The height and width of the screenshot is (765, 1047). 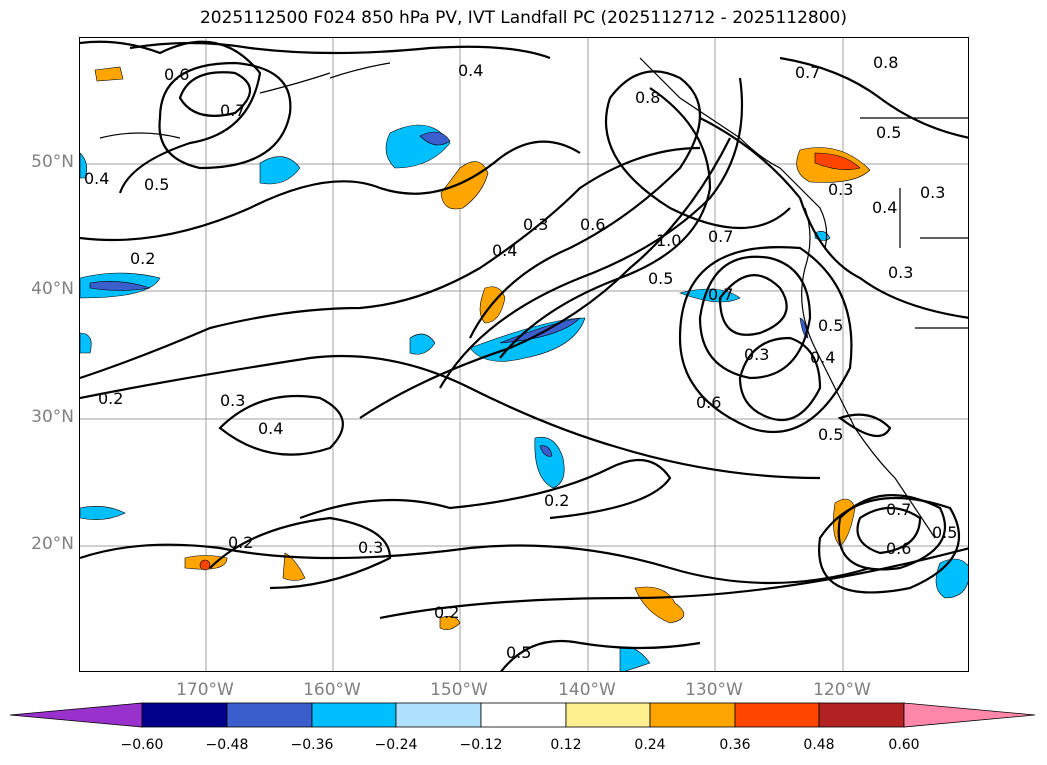 What do you see at coordinates (819, 745) in the screenshot?
I see `colorbar-tick: 0.48` at bounding box center [819, 745].